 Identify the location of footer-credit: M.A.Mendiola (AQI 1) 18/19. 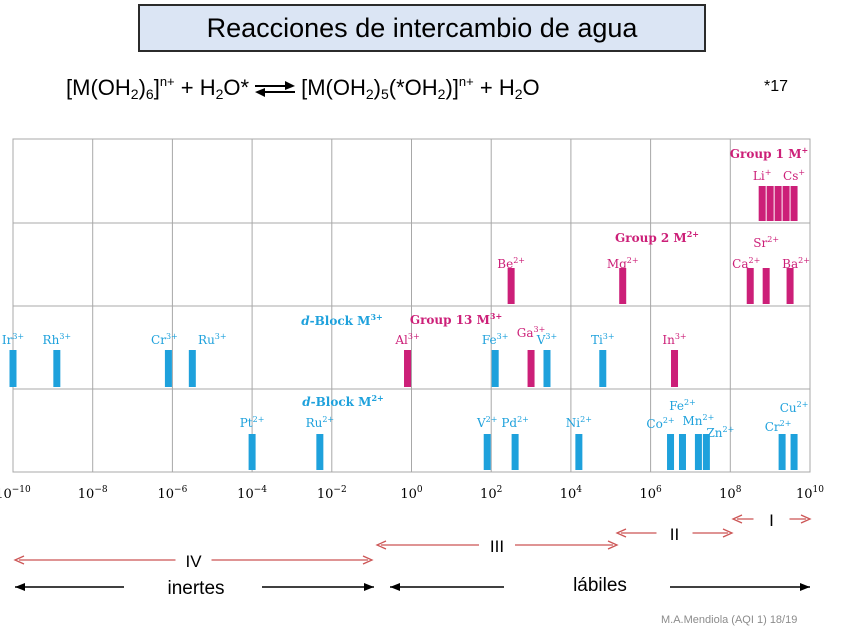
(729, 620).